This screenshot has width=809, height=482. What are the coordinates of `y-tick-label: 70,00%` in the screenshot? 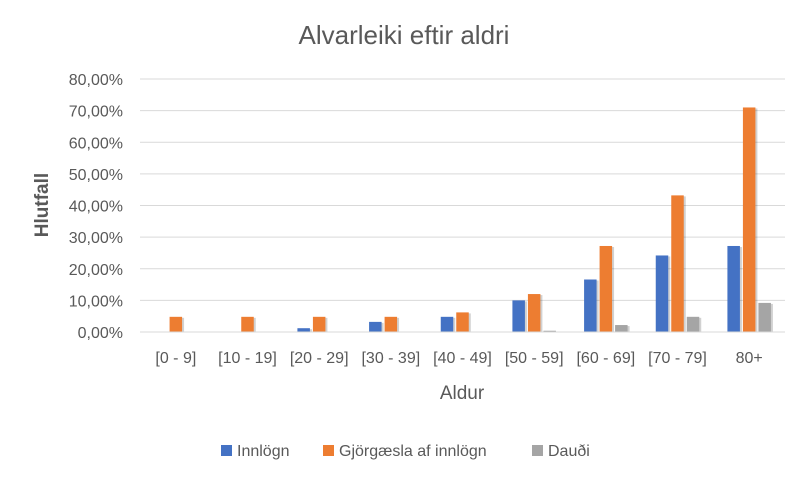 It's located at (96, 112).